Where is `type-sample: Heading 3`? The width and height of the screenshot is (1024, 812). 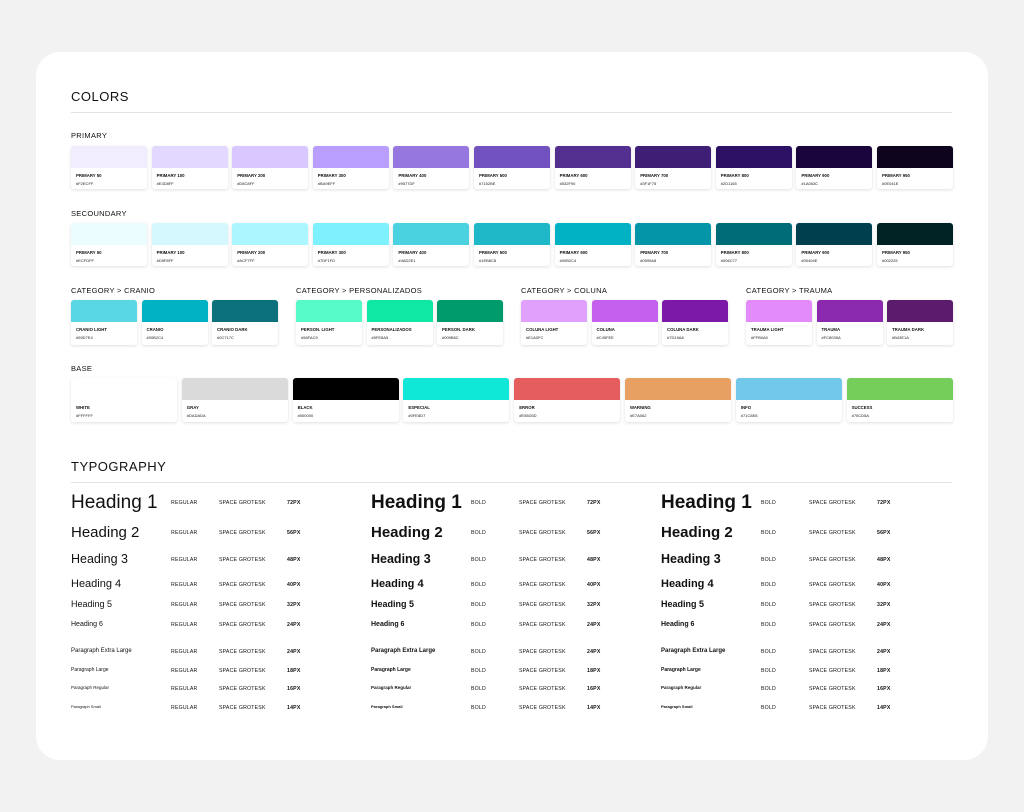 type-sample: Heading 3 is located at coordinates (401, 558).